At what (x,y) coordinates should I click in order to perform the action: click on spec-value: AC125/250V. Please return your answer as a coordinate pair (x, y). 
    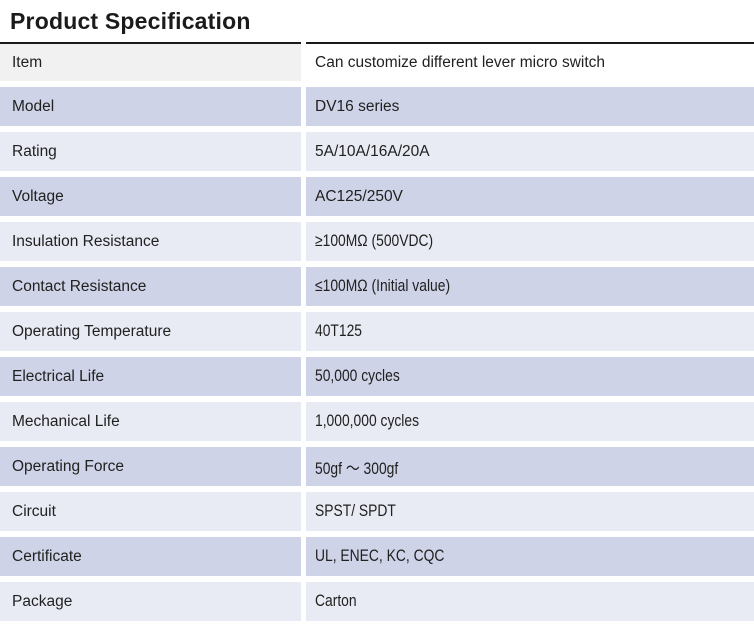
    Looking at the image, I should click on (359, 196).